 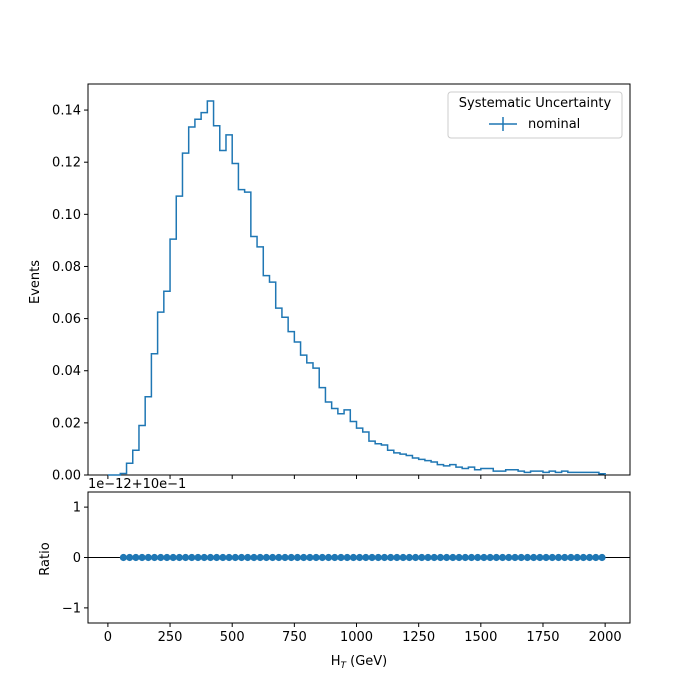 I want to click on legend-box, so click(x=535, y=115).